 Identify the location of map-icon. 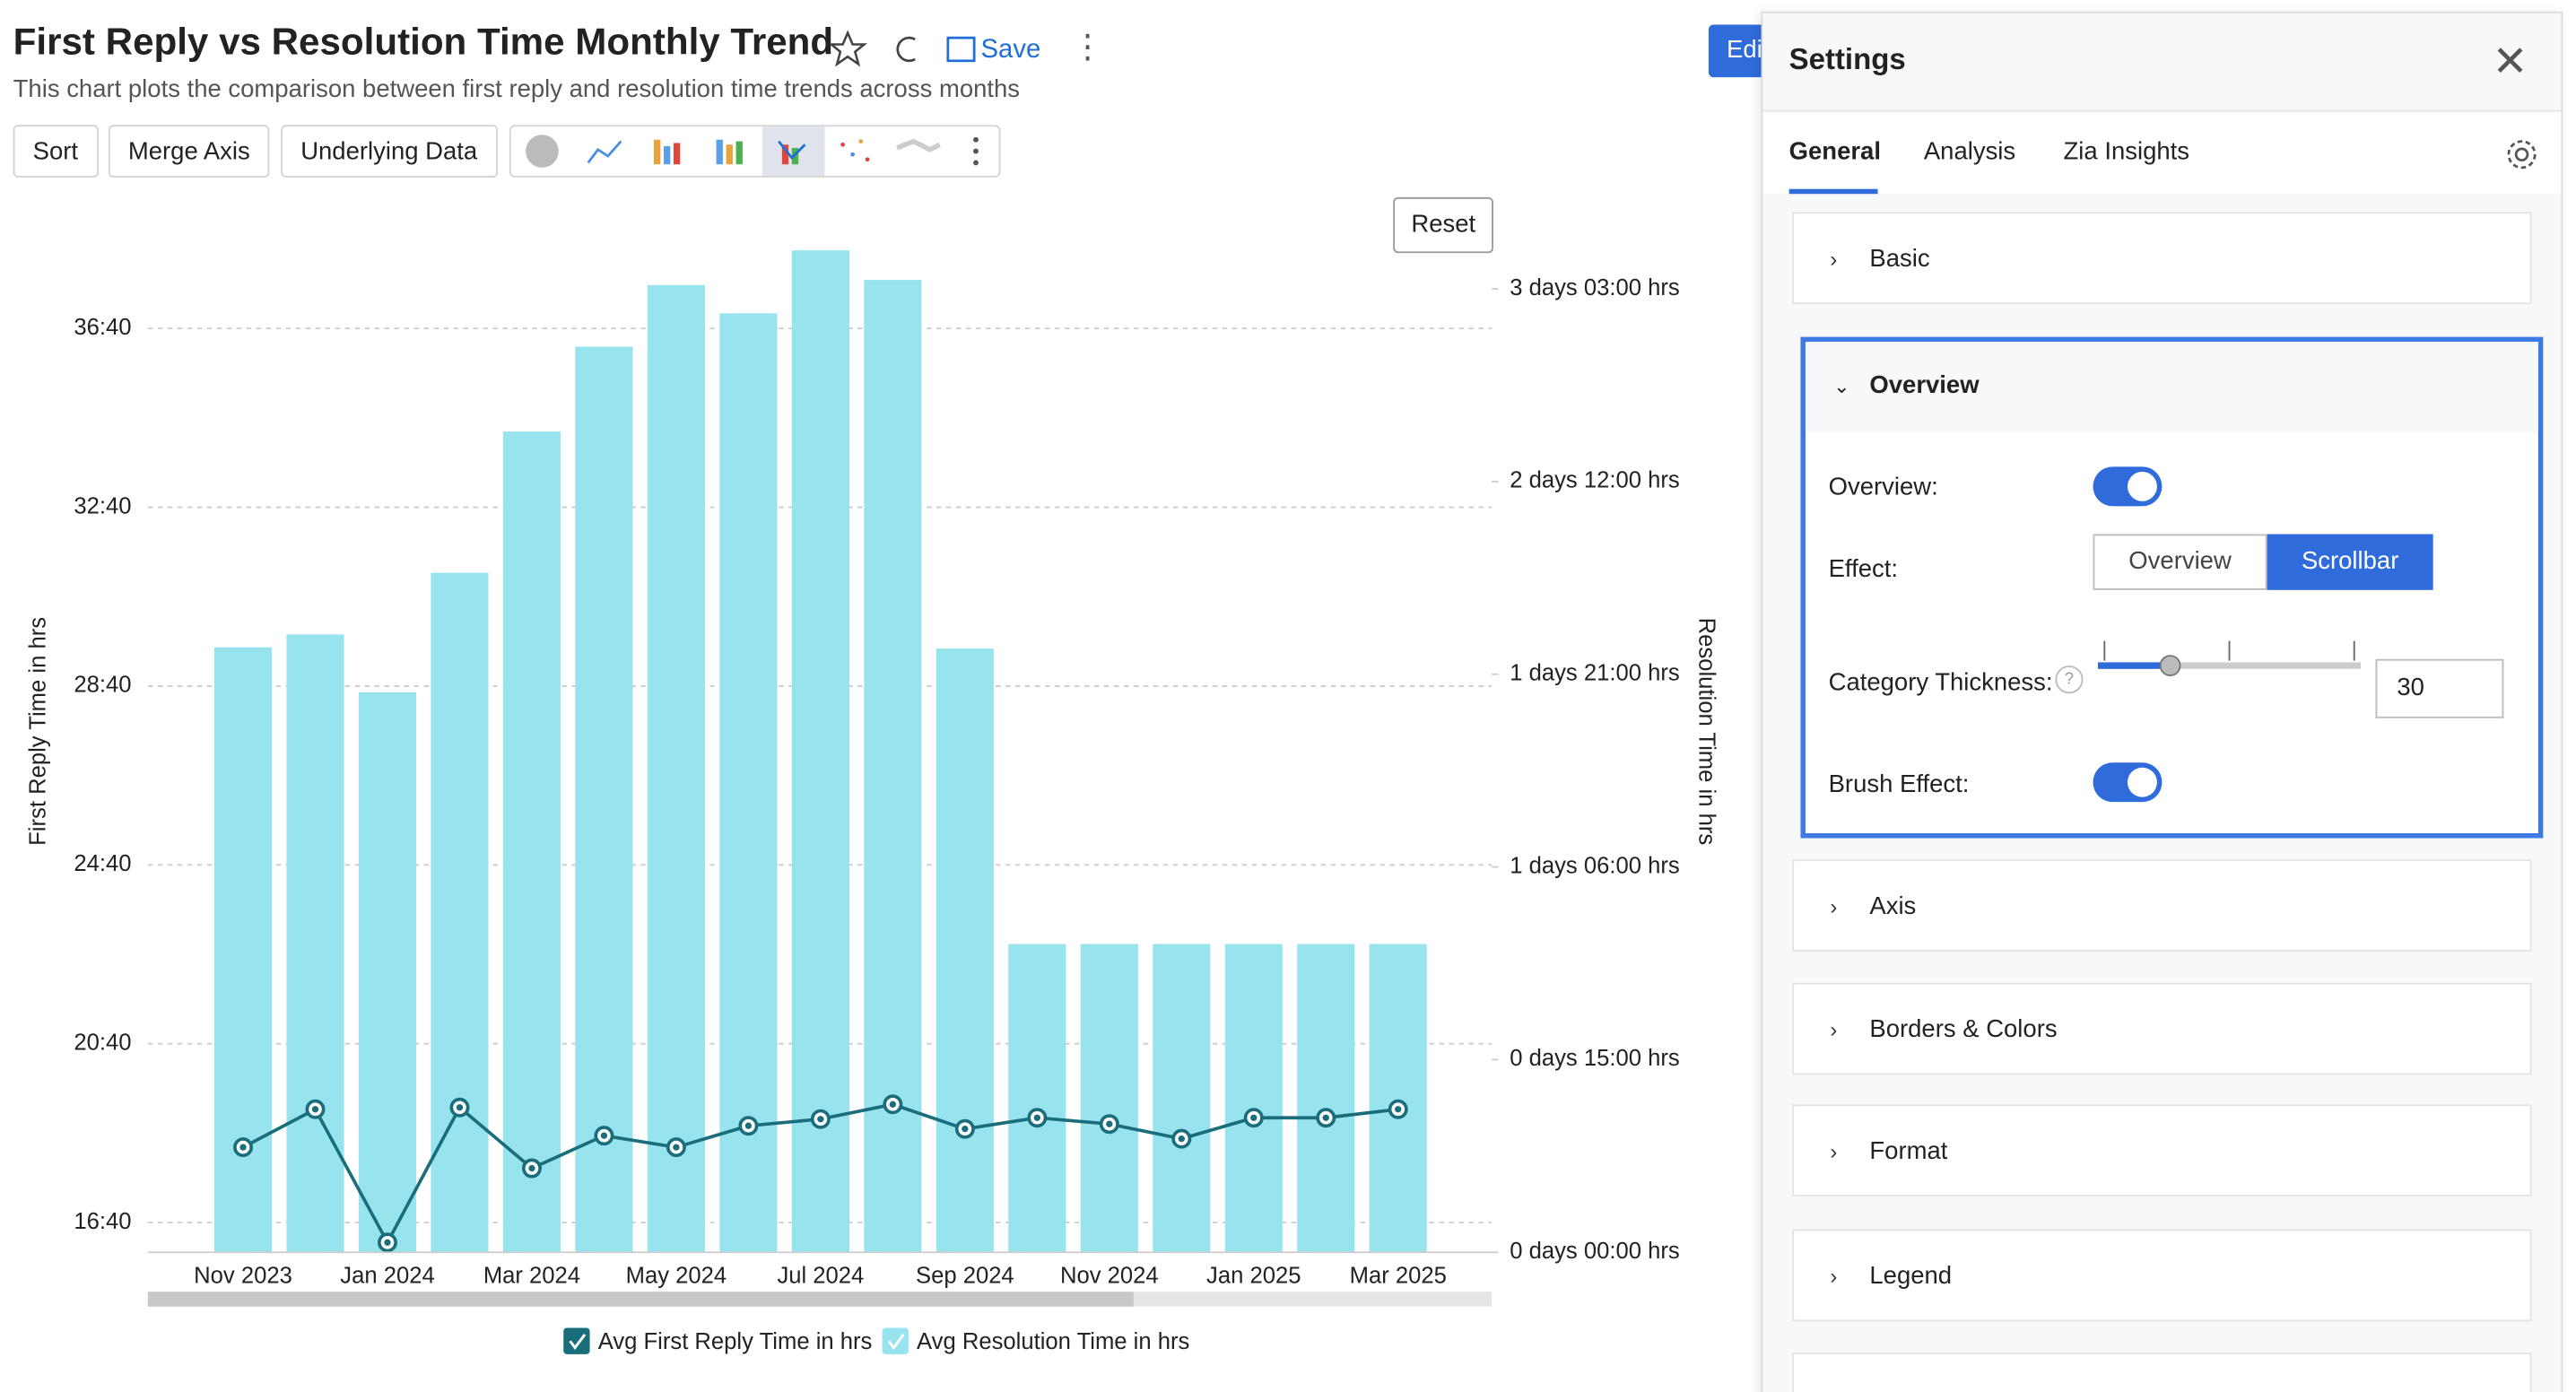
(918, 145).